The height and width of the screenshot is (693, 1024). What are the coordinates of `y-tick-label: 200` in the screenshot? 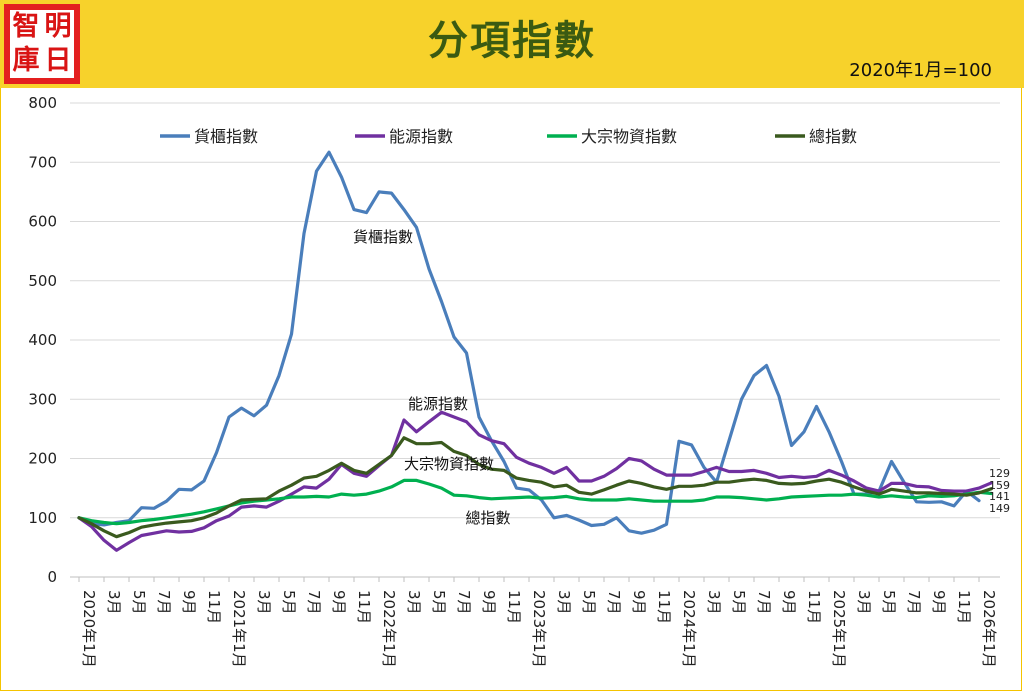 It's located at (42, 459).